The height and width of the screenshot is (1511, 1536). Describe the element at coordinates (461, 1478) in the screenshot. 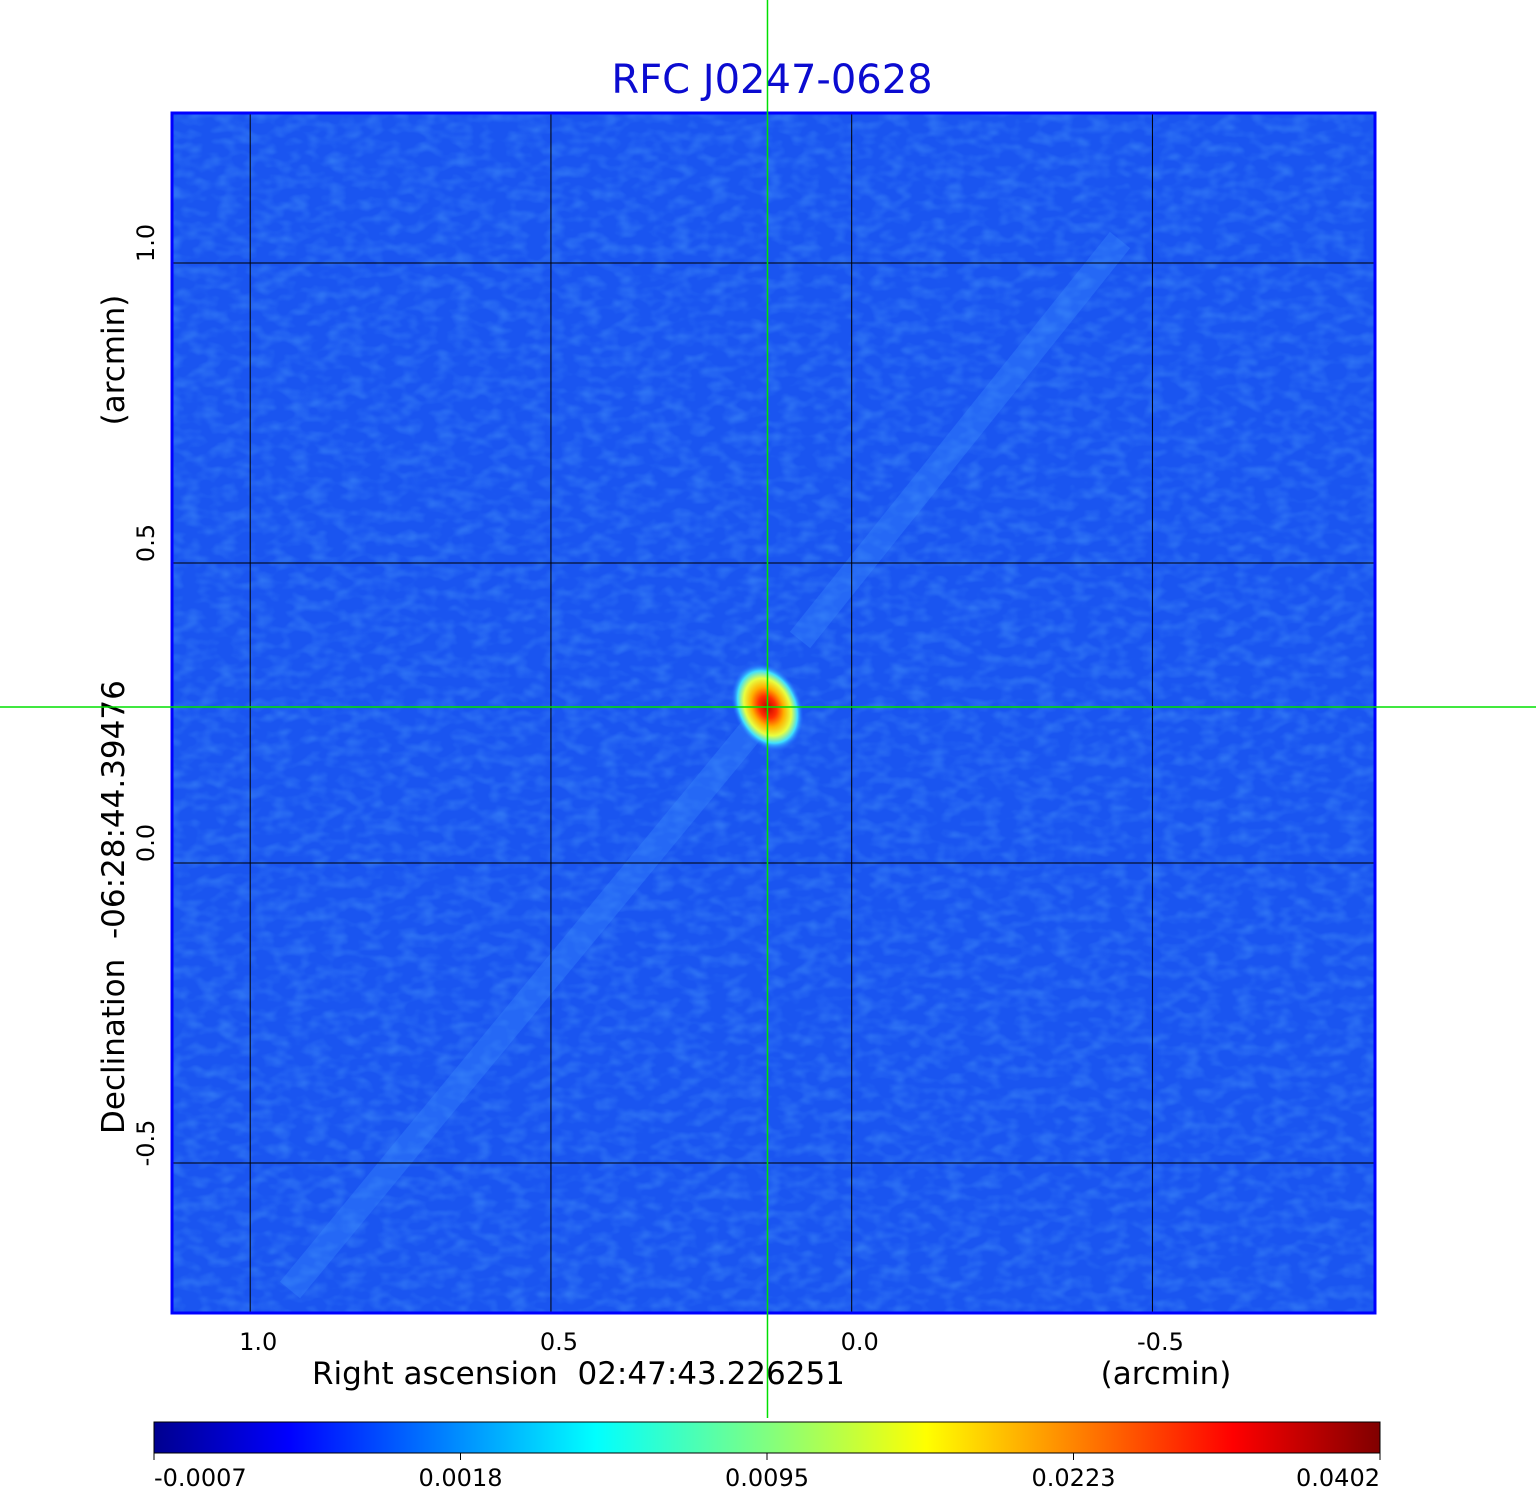

I see `colorbar-tick-label: 0.0018` at that location.